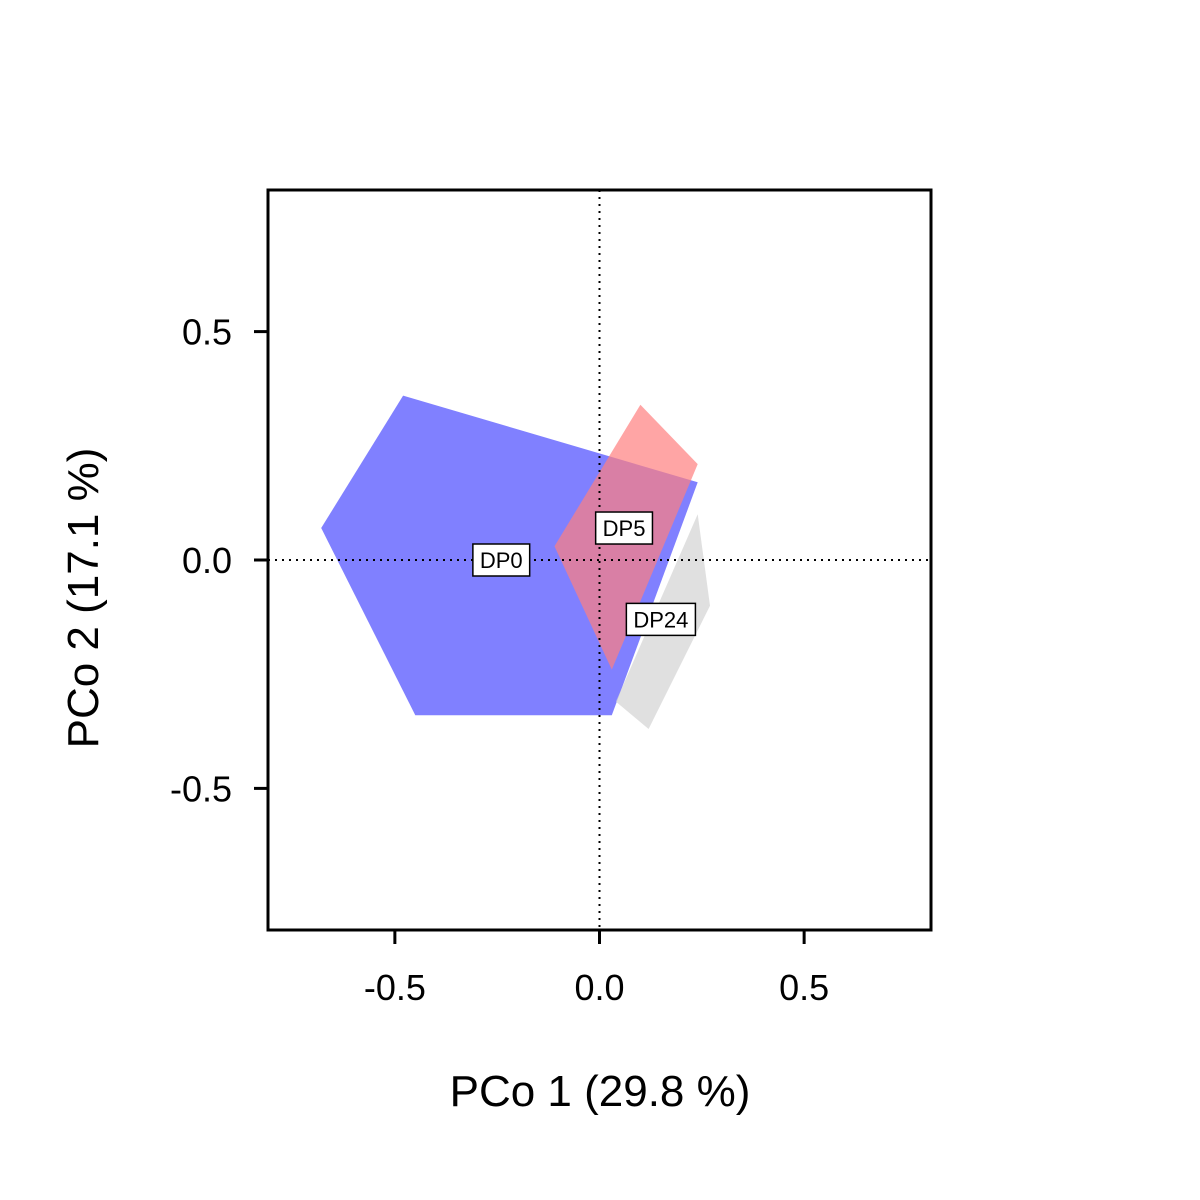 This screenshot has height=1200, width=1200. I want to click on x-axis-title: PCo 1 (29.8 %), so click(600, 1091).